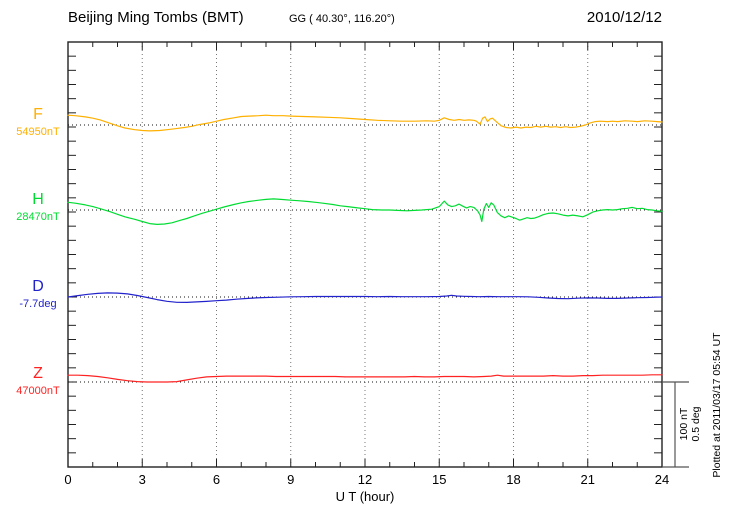 The height and width of the screenshot is (520, 730). I want to click on channel-legend-F: F 54950nT, so click(38, 122).